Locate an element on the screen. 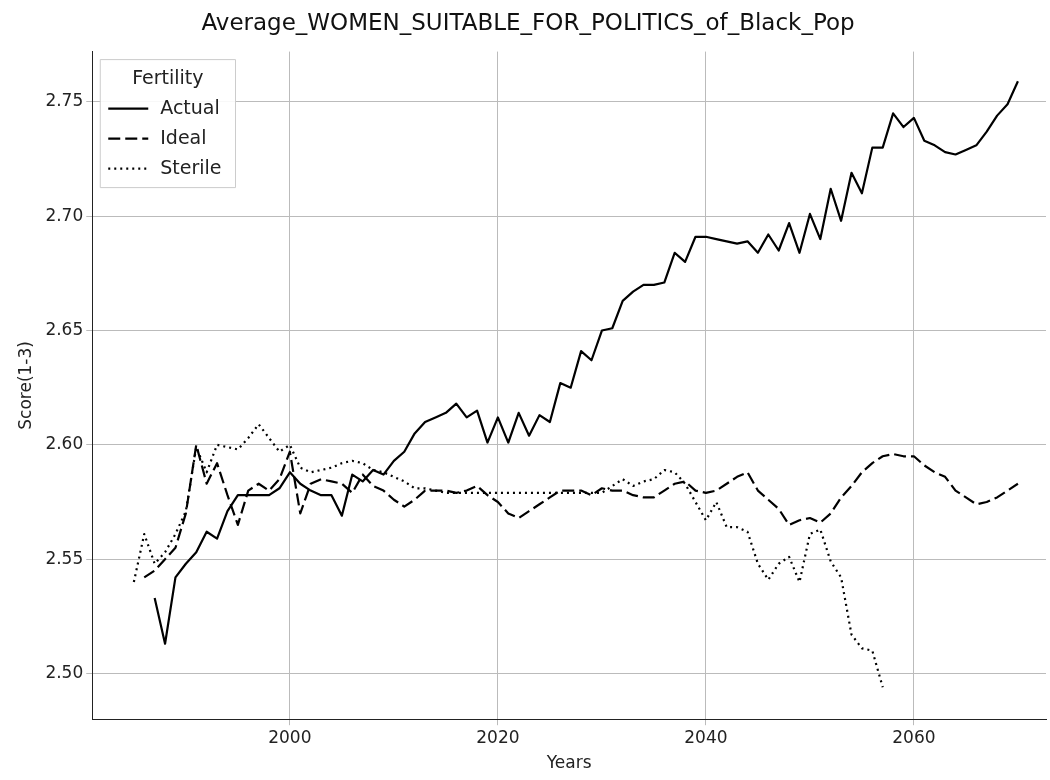  x-axis-title: Years is located at coordinates (568, 762).